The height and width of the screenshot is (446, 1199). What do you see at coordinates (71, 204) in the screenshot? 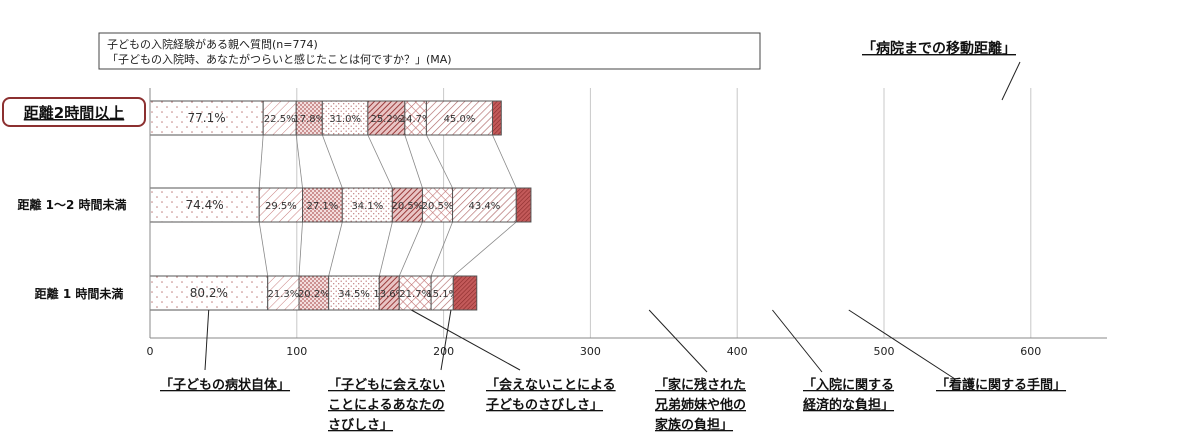
I see `category-label: 距離 1～2 時間未満` at bounding box center [71, 204].